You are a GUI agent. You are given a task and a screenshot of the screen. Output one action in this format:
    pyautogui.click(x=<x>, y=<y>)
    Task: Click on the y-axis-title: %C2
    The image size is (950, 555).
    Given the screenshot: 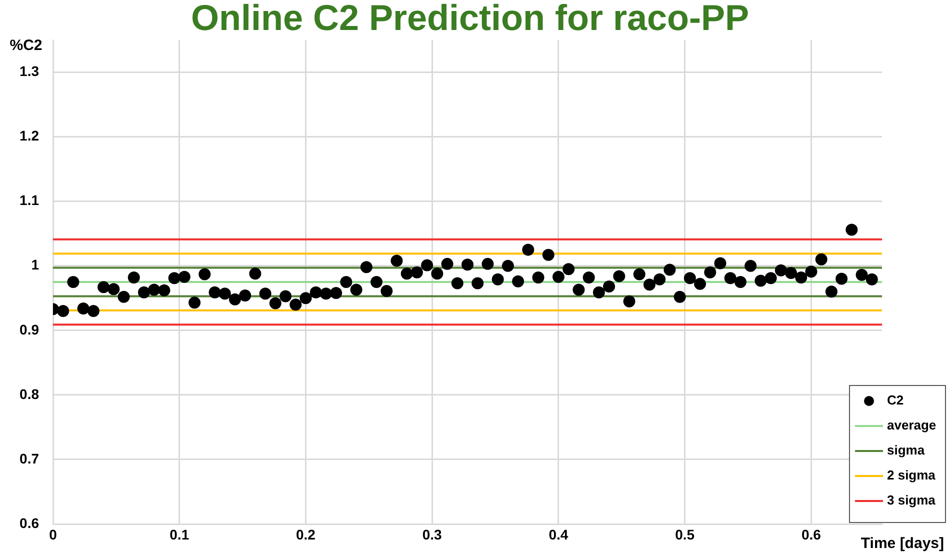 What is the action you would take?
    pyautogui.click(x=26, y=45)
    